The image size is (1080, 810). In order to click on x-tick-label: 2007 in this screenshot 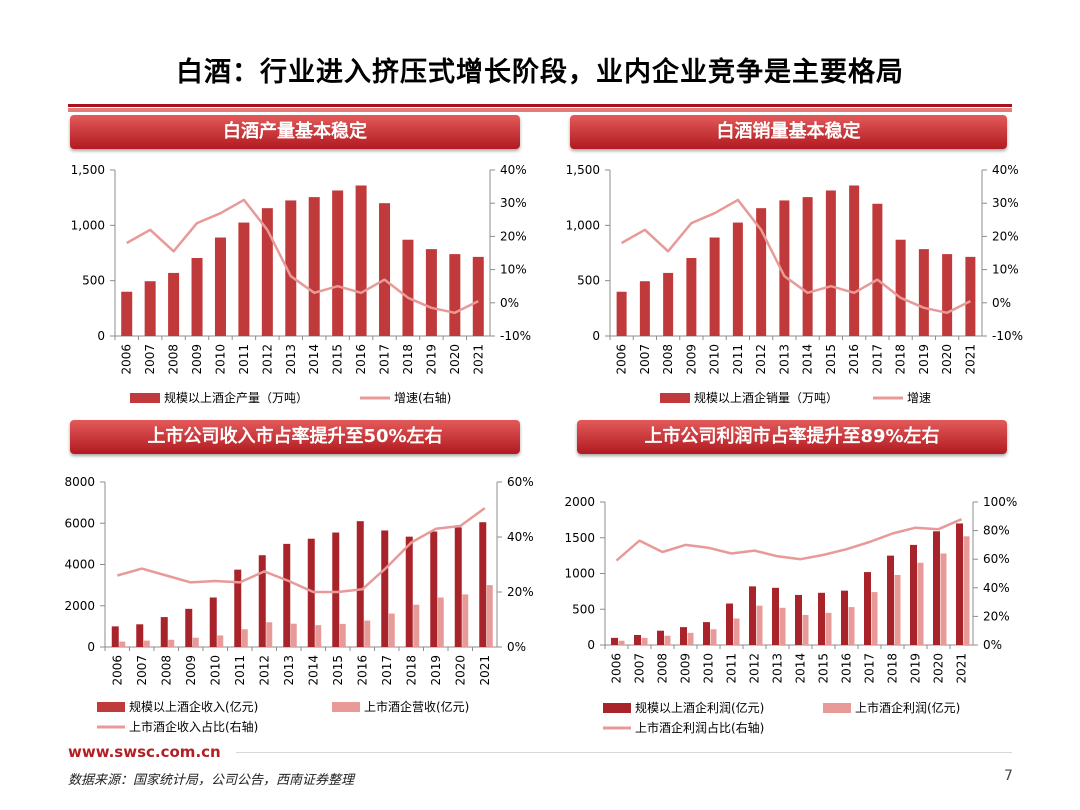, I will do `click(150, 359)`.